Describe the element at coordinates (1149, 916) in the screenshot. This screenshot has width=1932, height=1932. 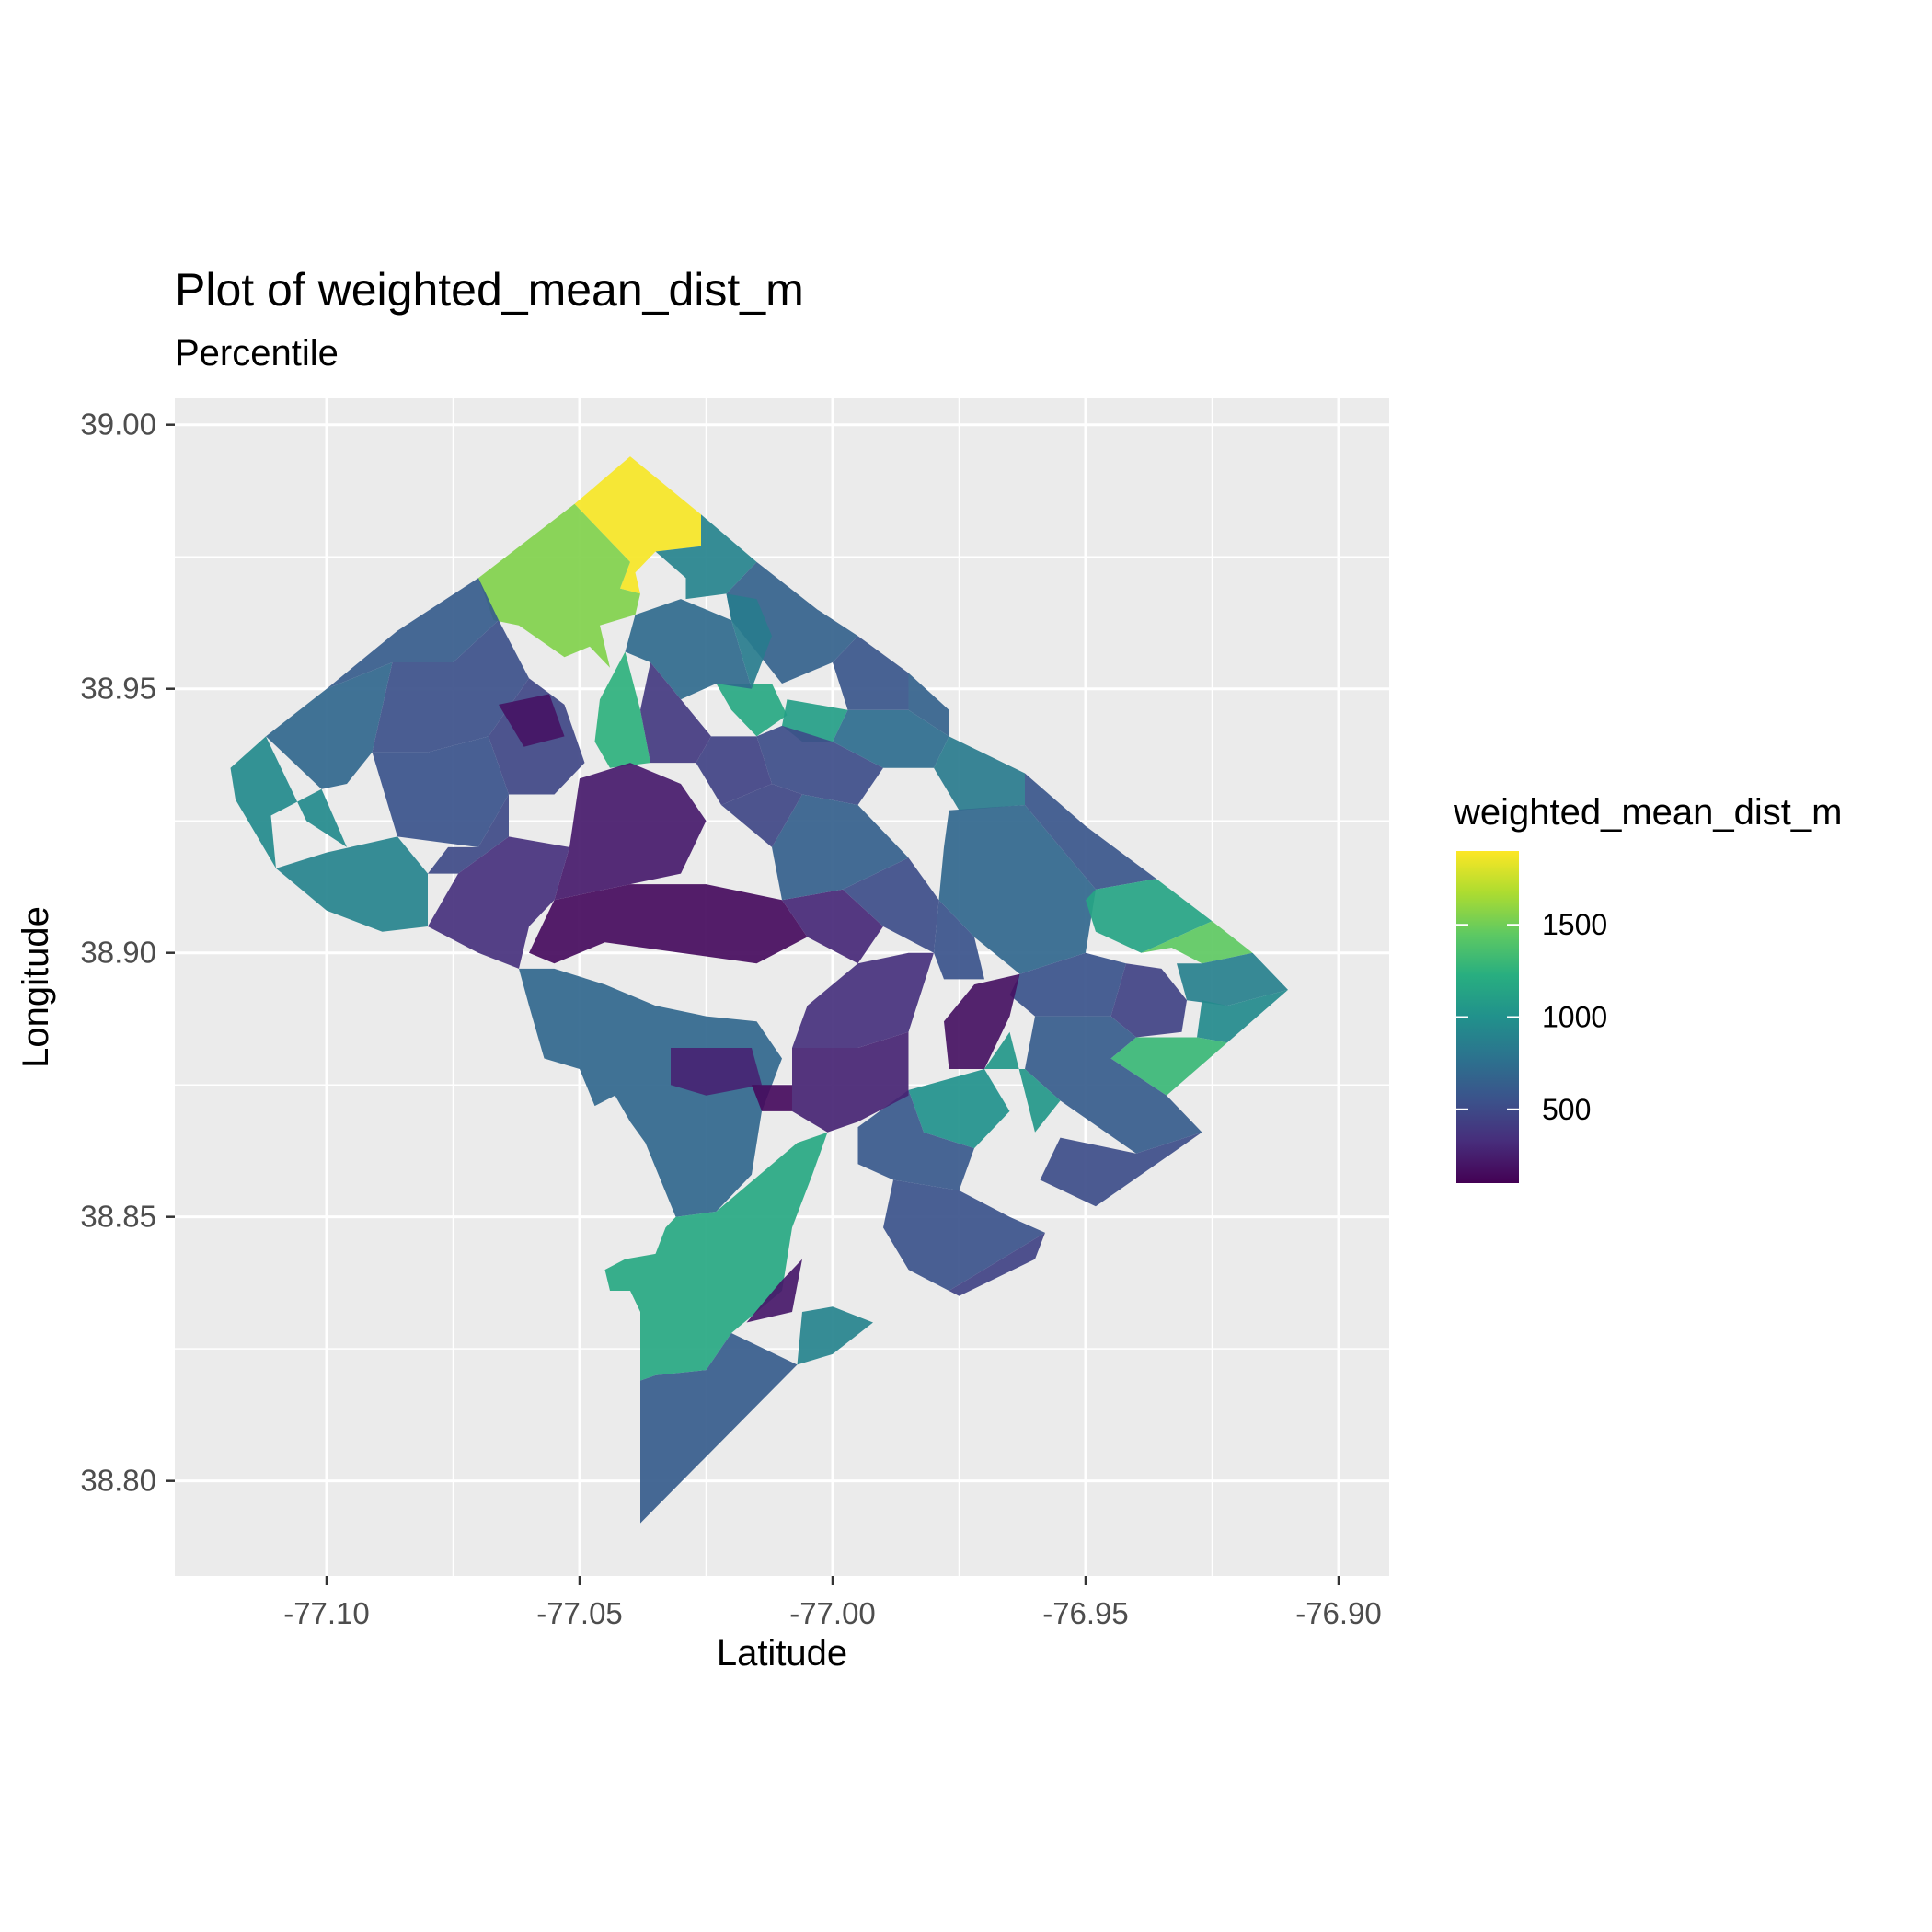
I see `region-deanwood-green` at that location.